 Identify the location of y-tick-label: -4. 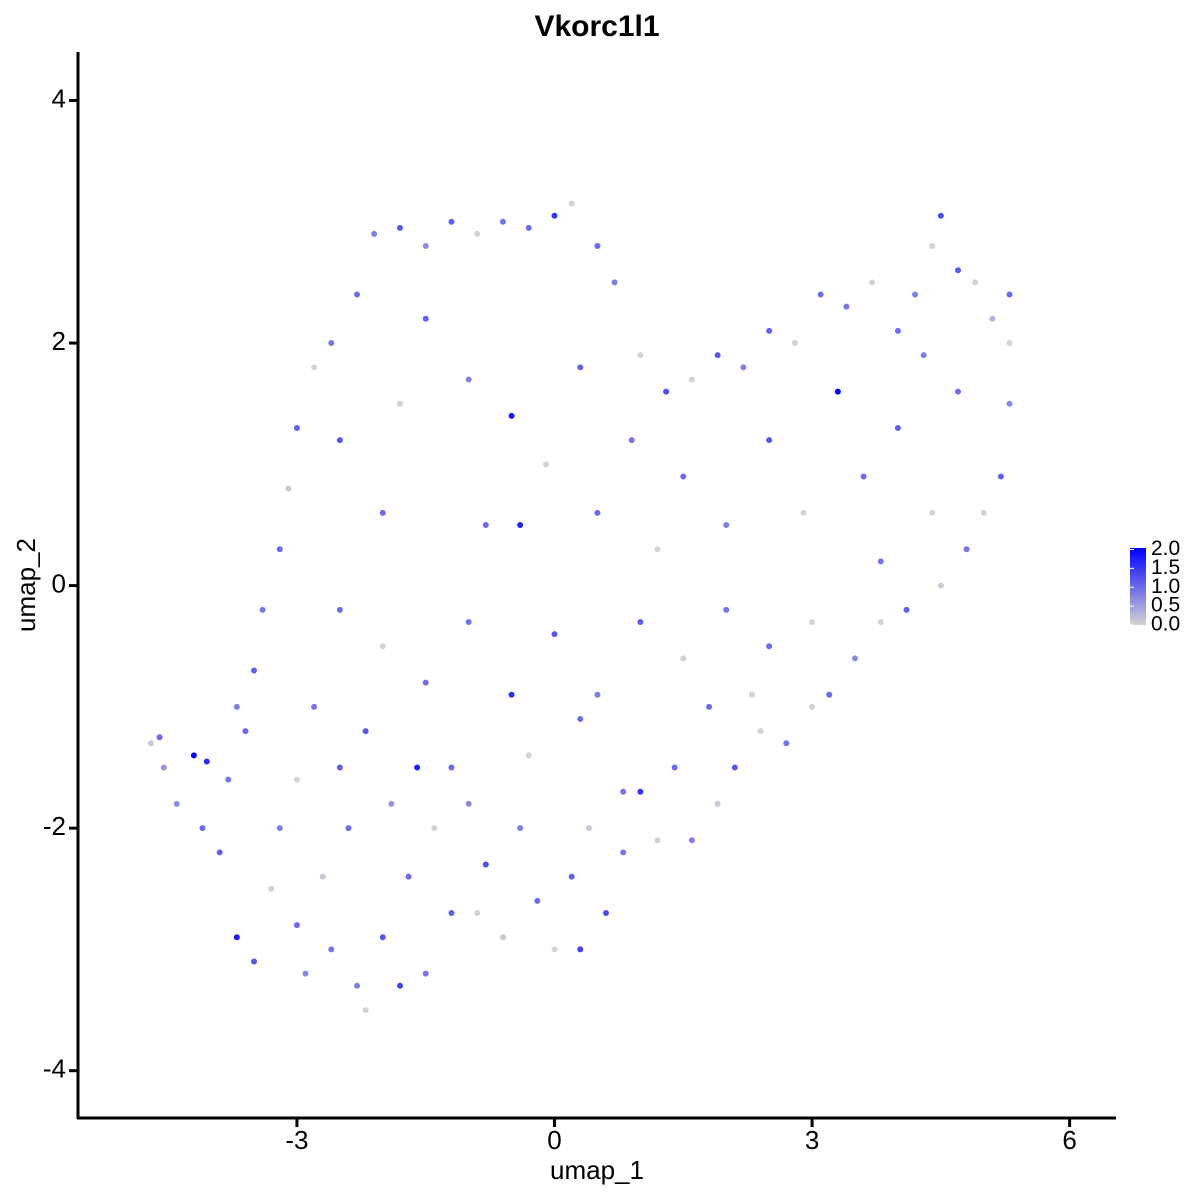
(54, 1069).